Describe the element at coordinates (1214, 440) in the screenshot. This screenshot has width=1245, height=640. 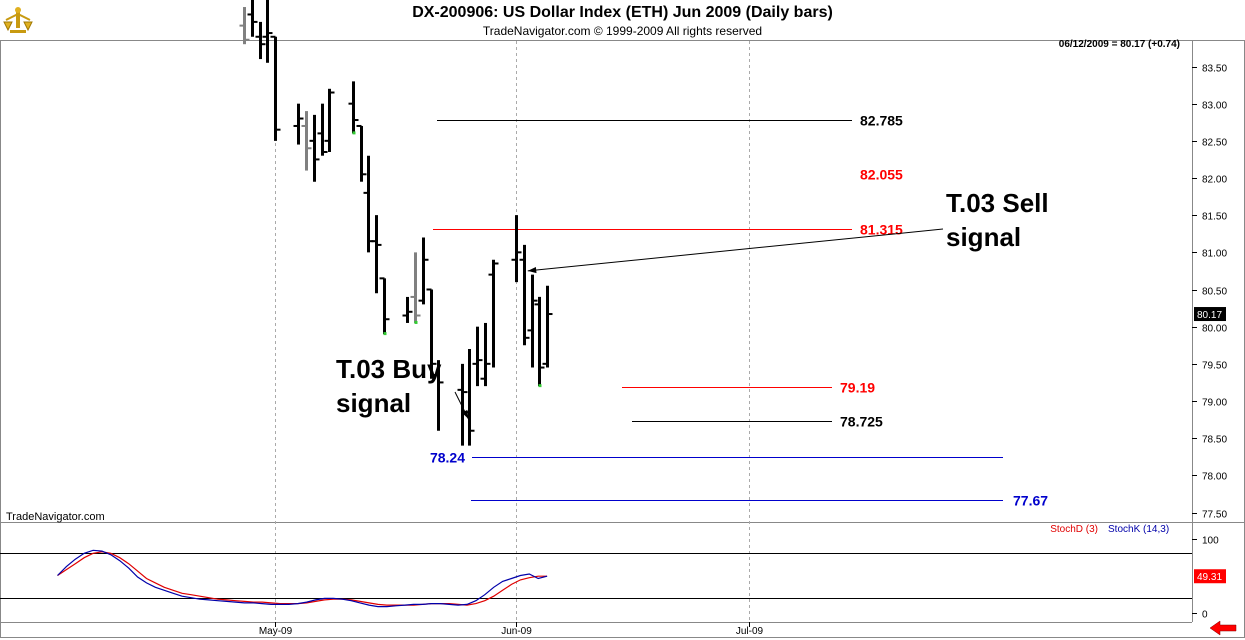
I see `y-tick-label: 78.50` at that location.